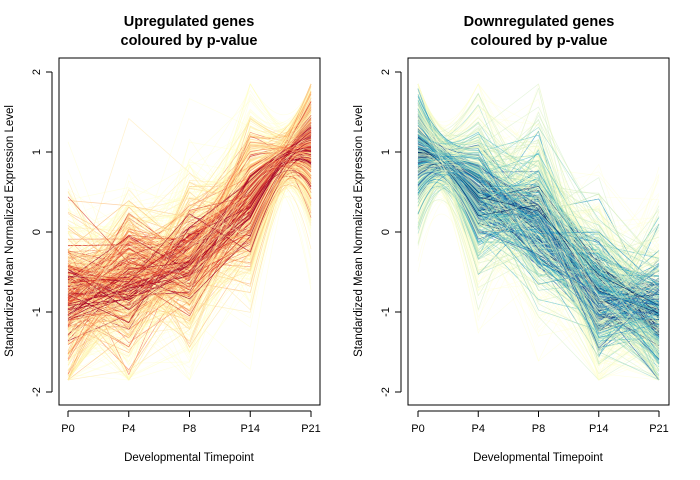  I want to click on y-tick-label: 2, so click(37, 72).